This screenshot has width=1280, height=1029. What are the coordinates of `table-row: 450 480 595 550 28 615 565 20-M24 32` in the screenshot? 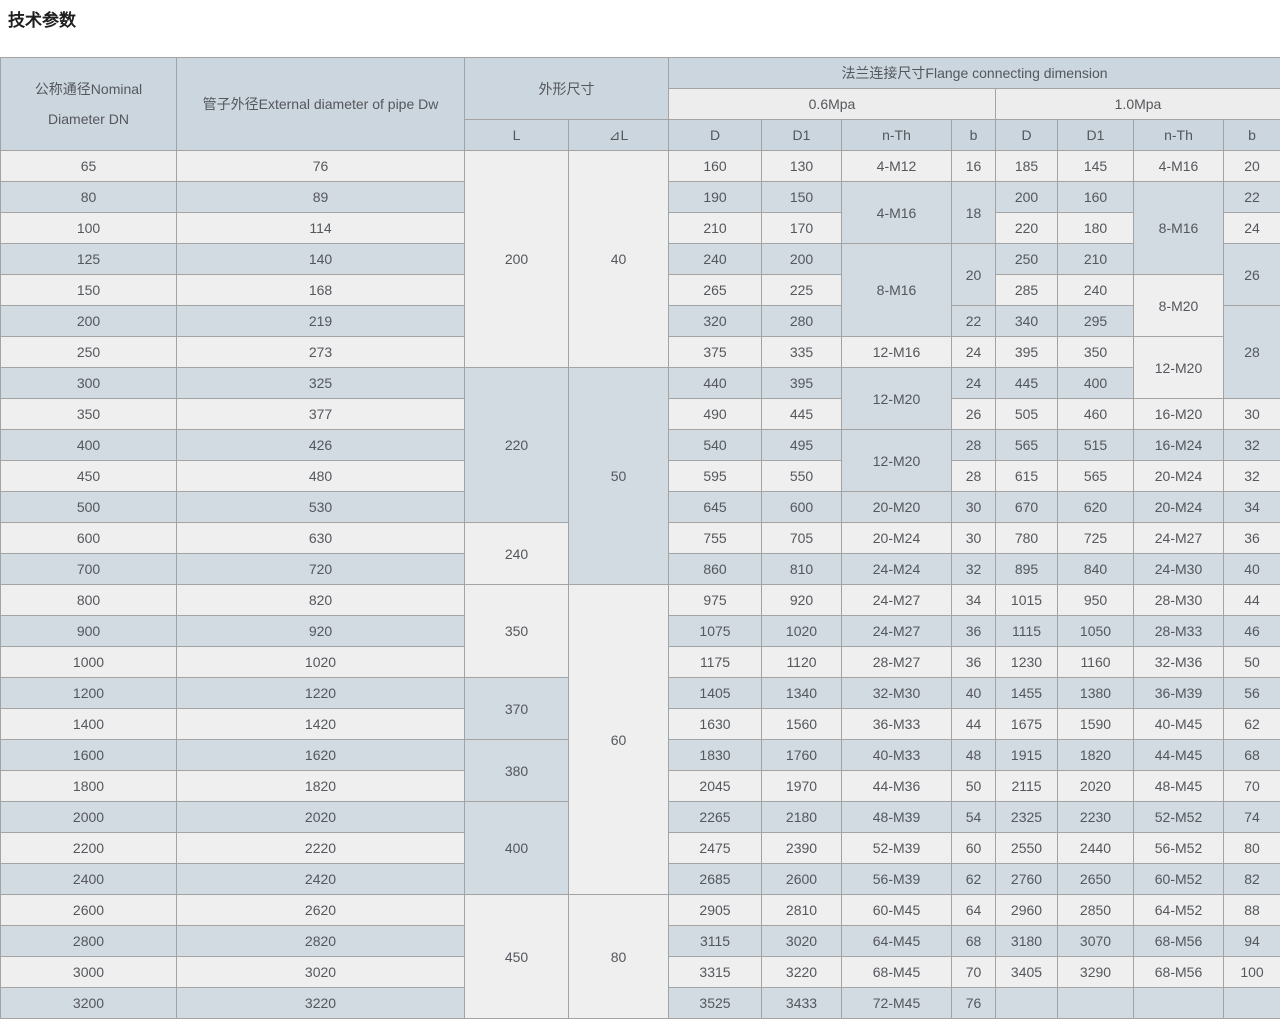 It's located at (640, 476).